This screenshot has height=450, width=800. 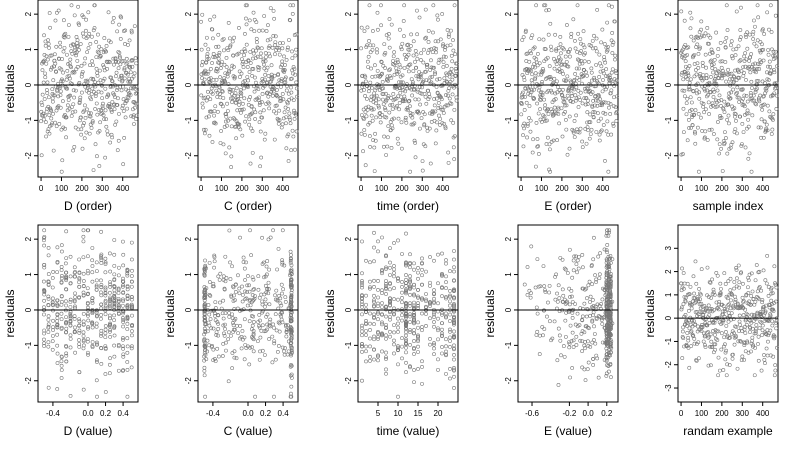 I want to click on x-tick-label: 200, so click(x=402, y=188).